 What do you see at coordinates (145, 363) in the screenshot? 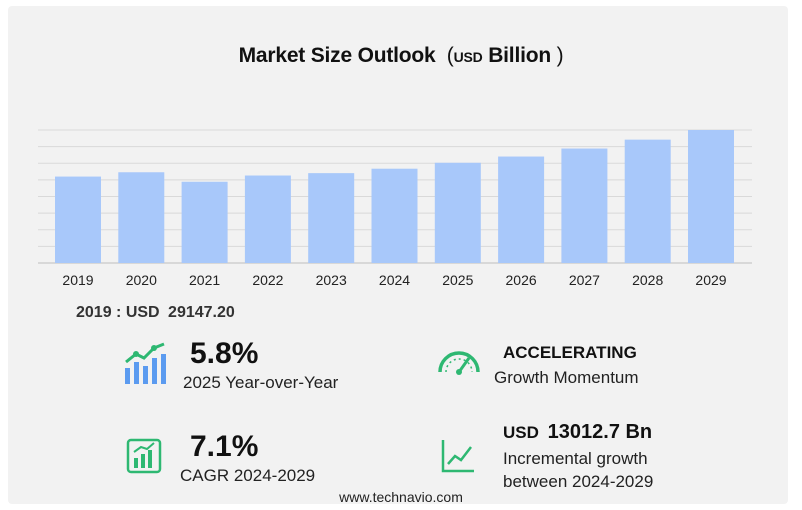
I see `trend-chart-icon` at bounding box center [145, 363].